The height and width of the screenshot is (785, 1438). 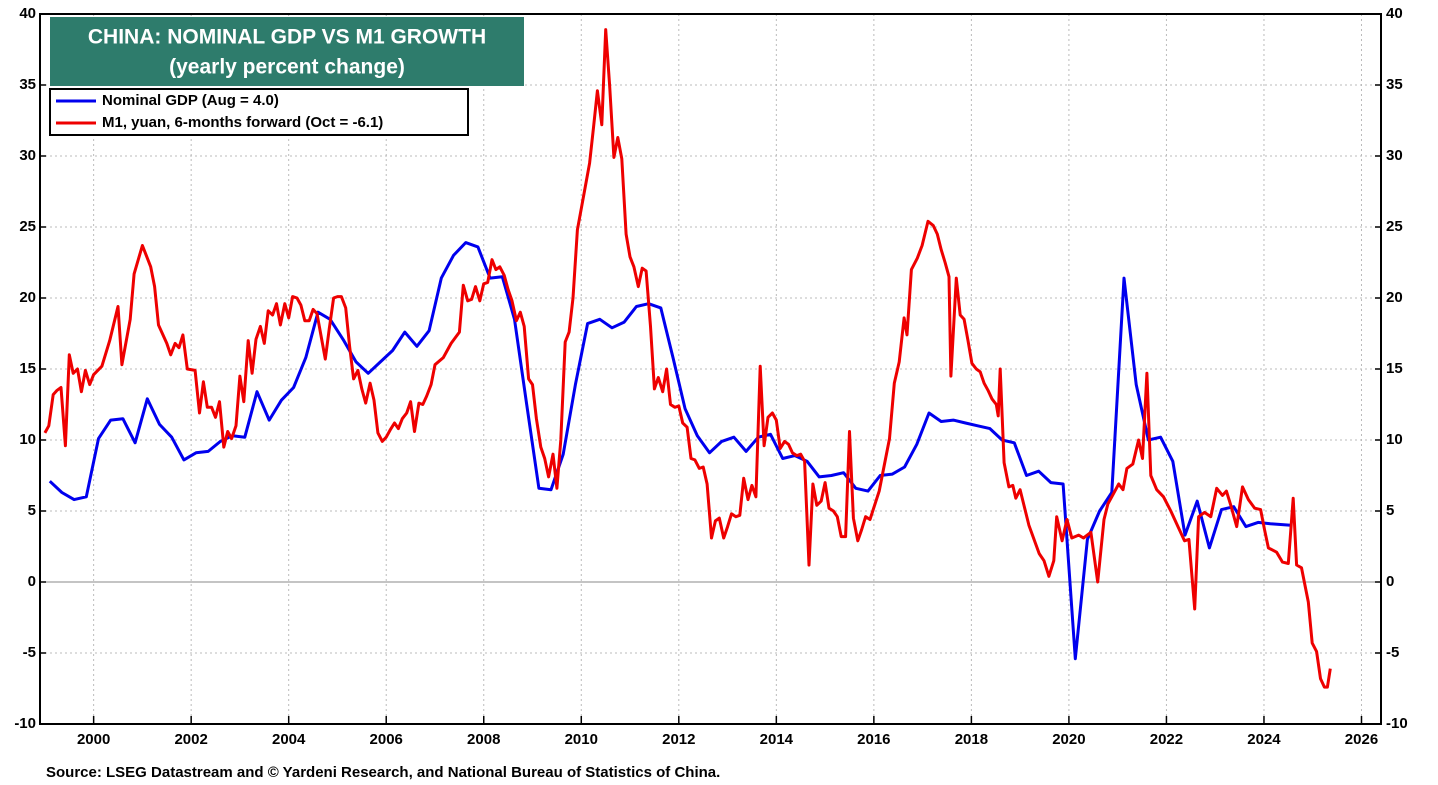 What do you see at coordinates (1394, 155) in the screenshot?
I see `y2-tick-label: 30` at bounding box center [1394, 155].